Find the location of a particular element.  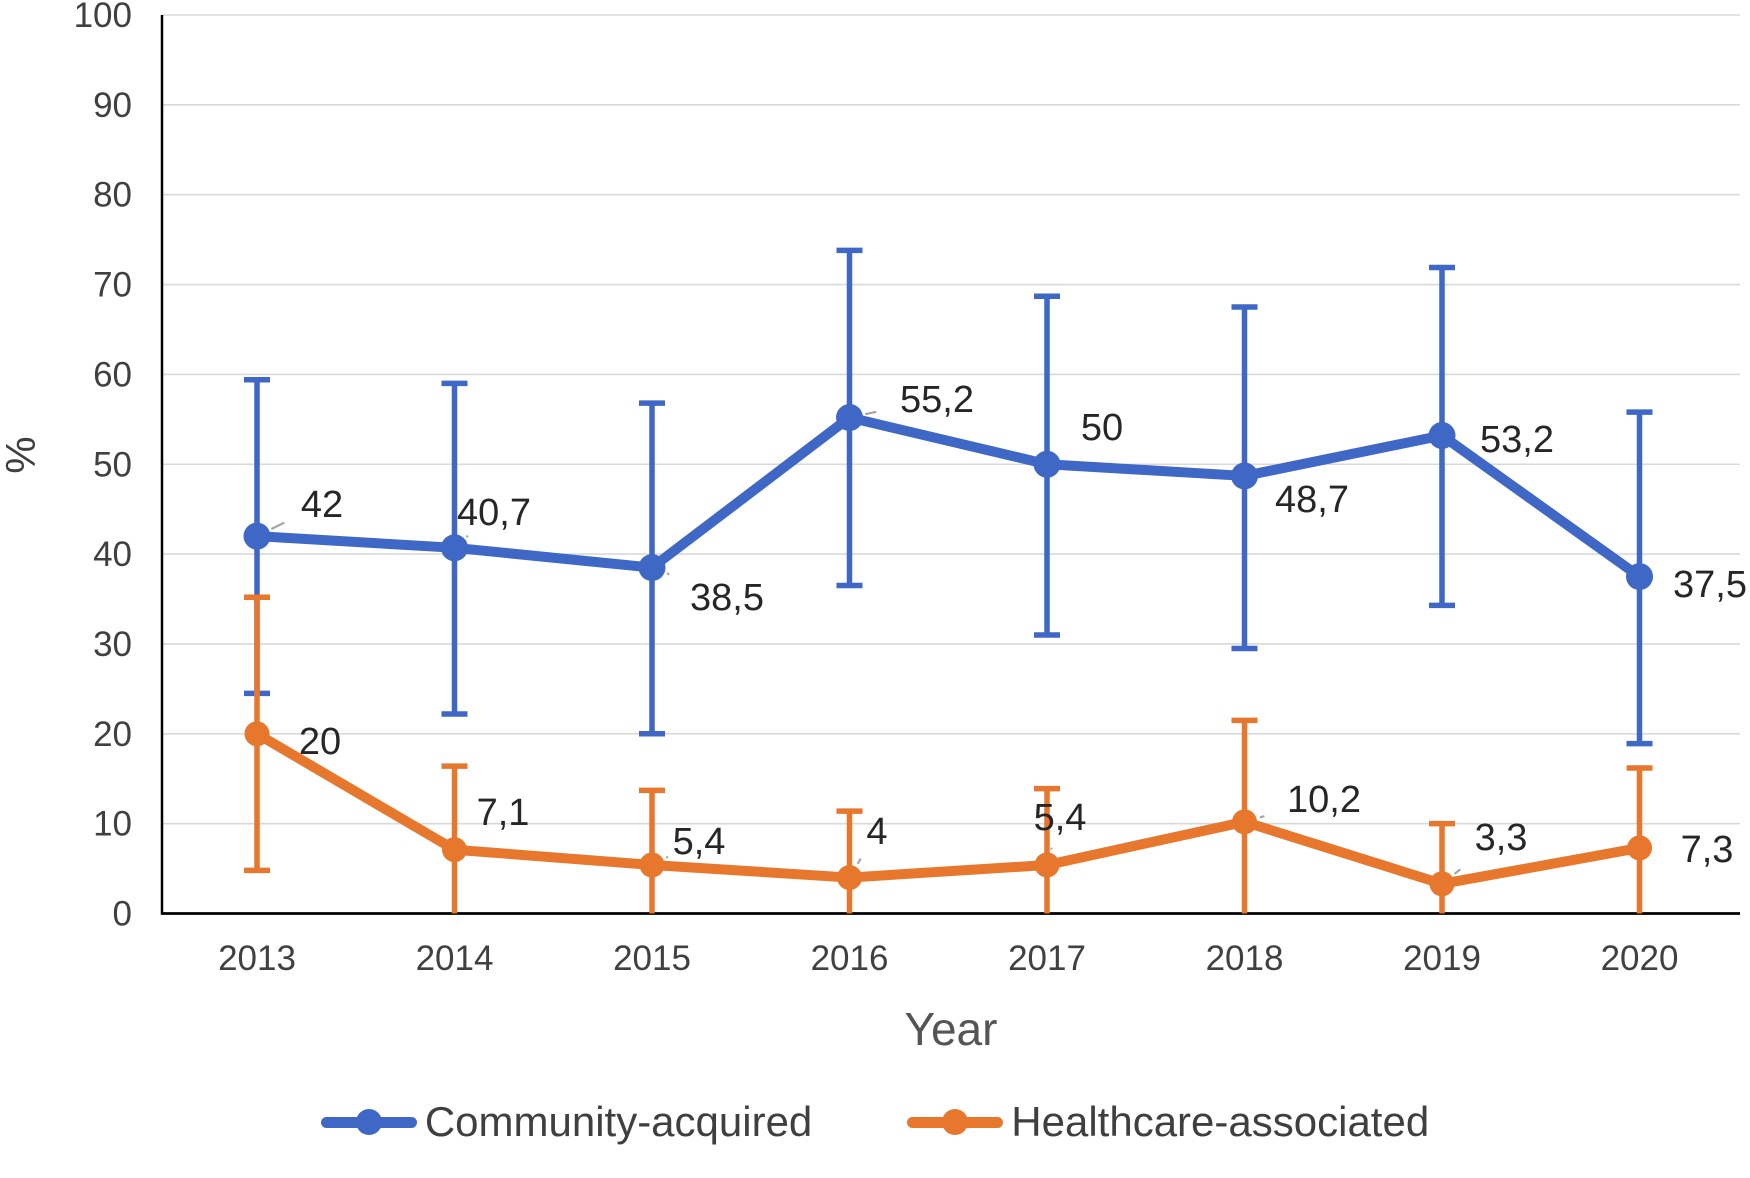

x-tick-label: 2020 is located at coordinates (1640, 958).